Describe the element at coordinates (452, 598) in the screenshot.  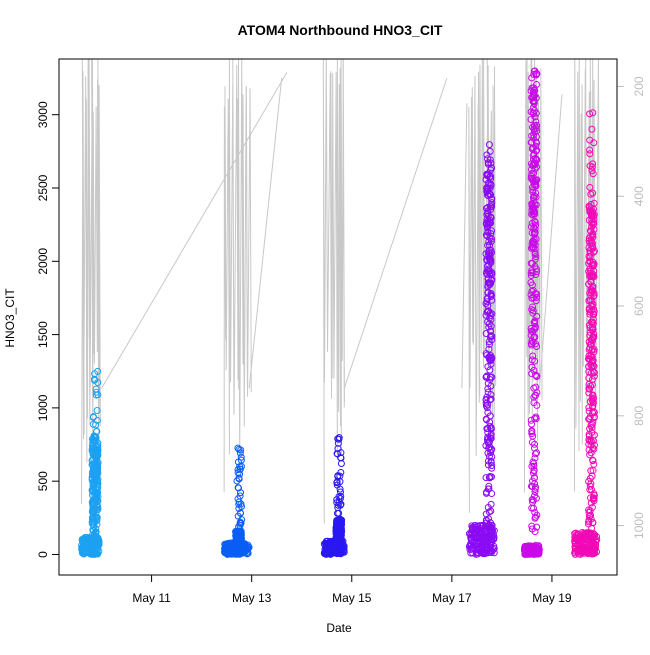
I see `x-tick-label: May 17` at that location.